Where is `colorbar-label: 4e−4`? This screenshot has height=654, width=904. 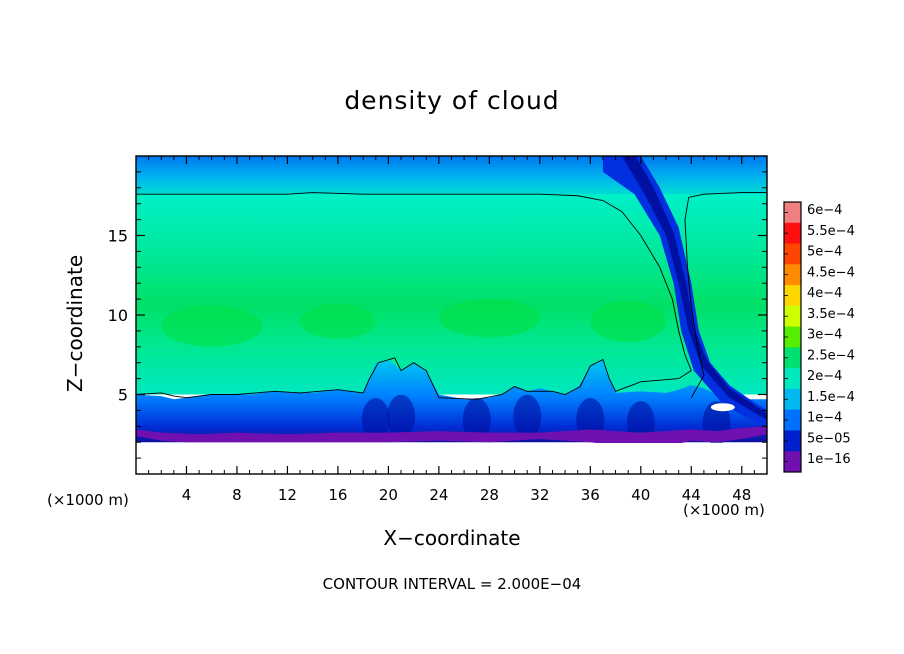 colorbar-label: 4e−4 is located at coordinates (824, 293).